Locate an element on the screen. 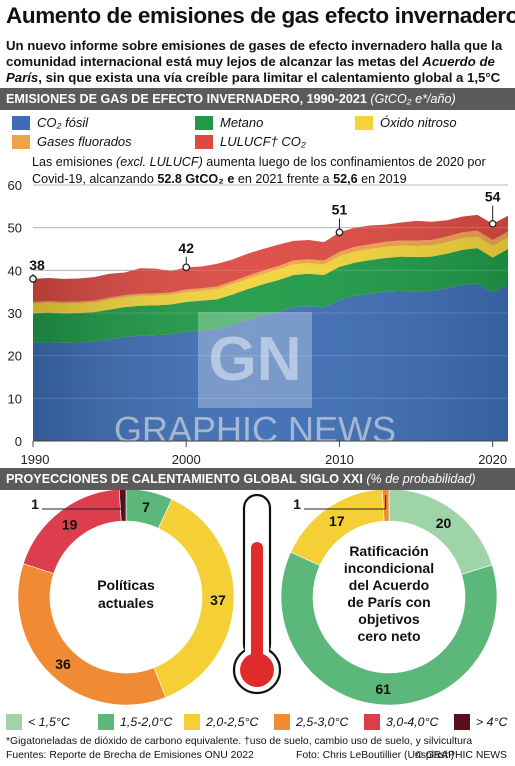 The width and height of the screenshot is (515, 766). annotation-label: 54 is located at coordinates (493, 197).